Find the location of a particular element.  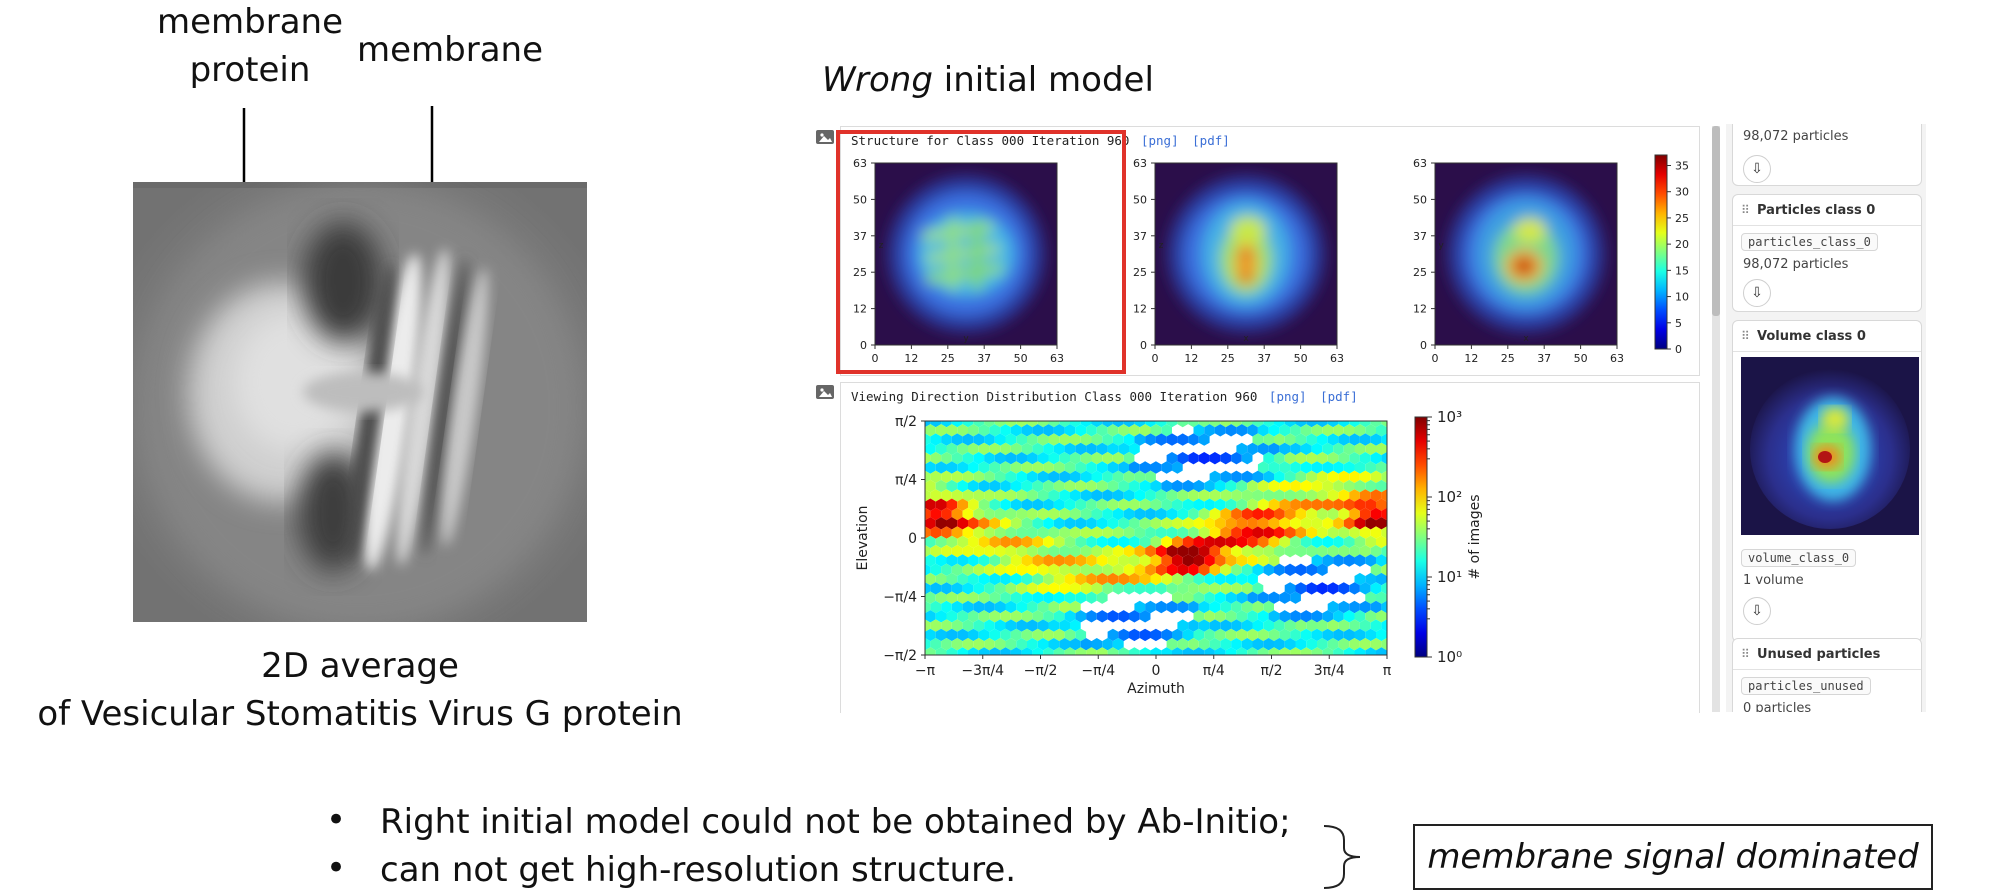

card-count: 98,072 particles is located at coordinates (1796, 264).